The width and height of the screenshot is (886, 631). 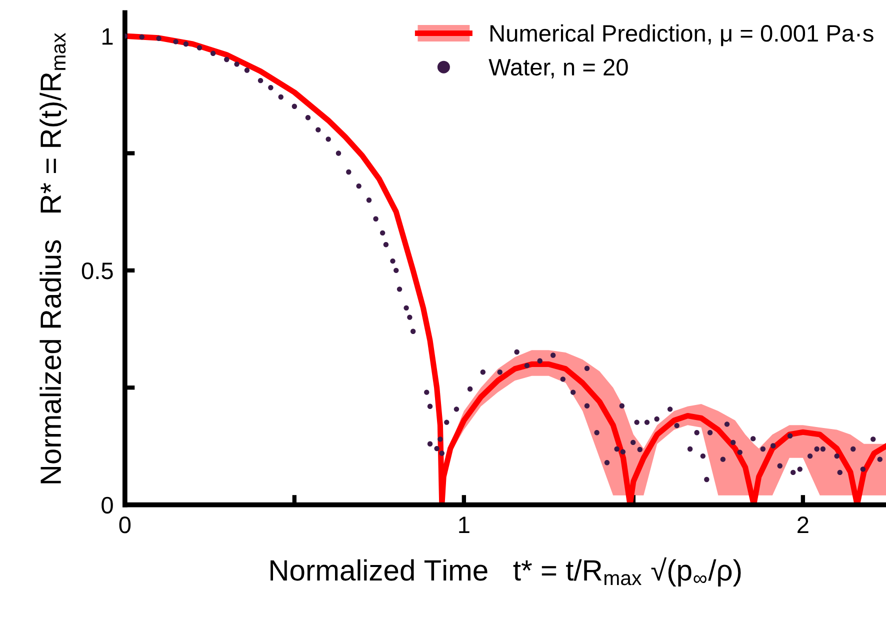 What do you see at coordinates (803, 525) in the screenshot?
I see `x-tick-label: 2` at bounding box center [803, 525].